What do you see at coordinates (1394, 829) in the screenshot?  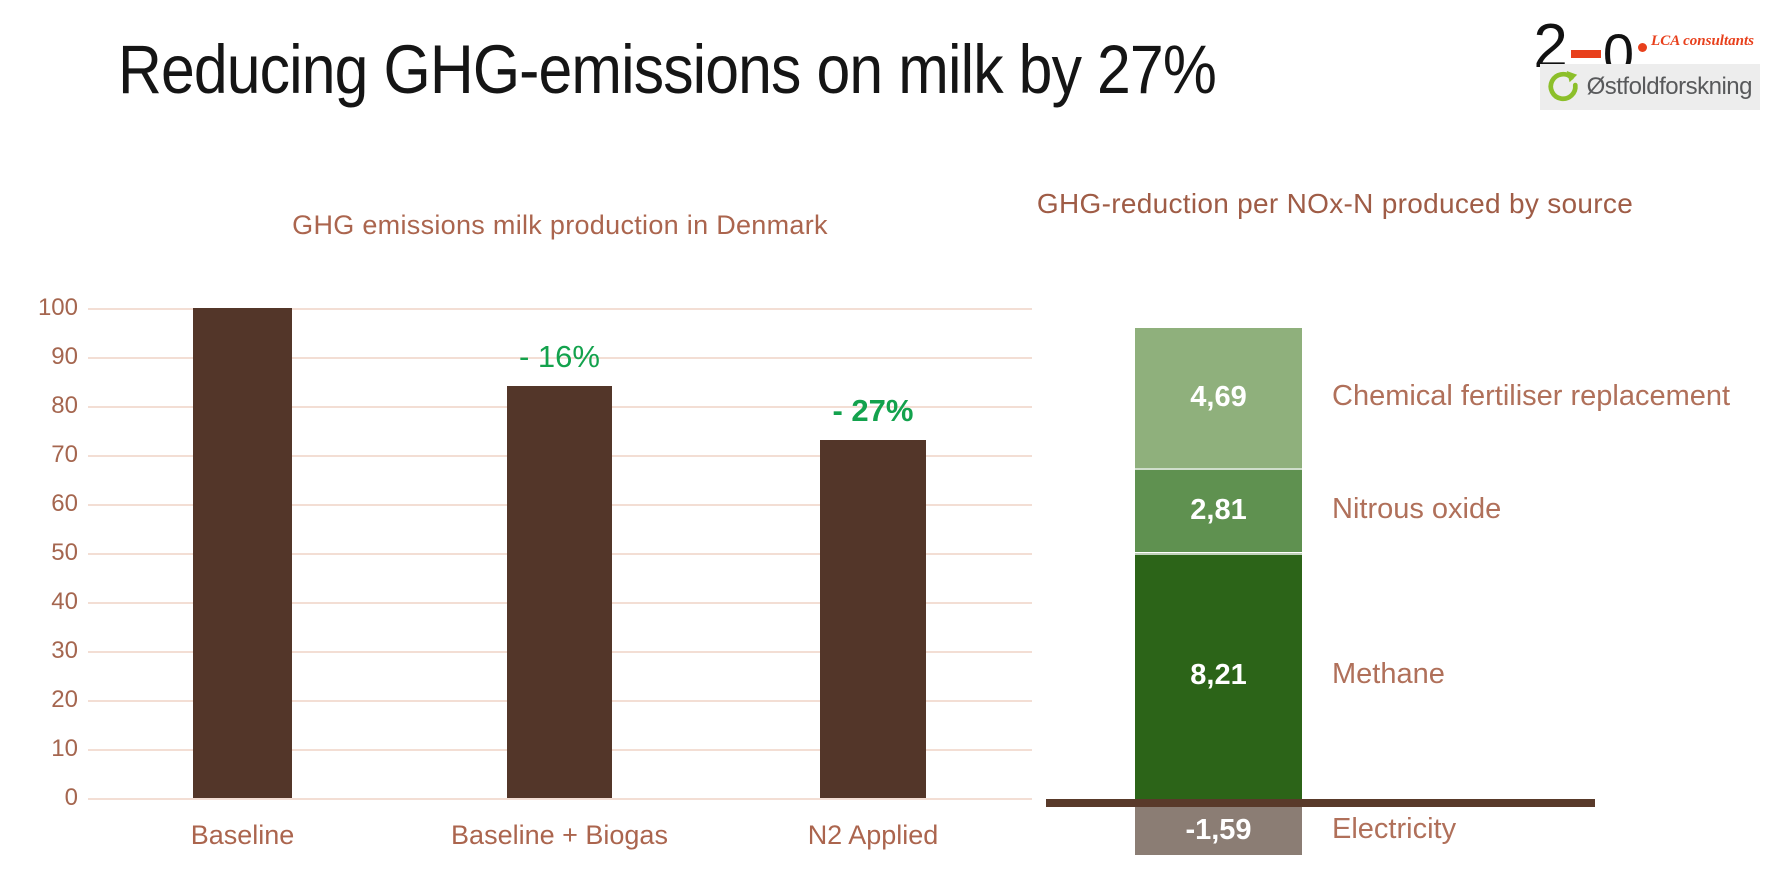 I see `segment-source-label: Electricity` at bounding box center [1394, 829].